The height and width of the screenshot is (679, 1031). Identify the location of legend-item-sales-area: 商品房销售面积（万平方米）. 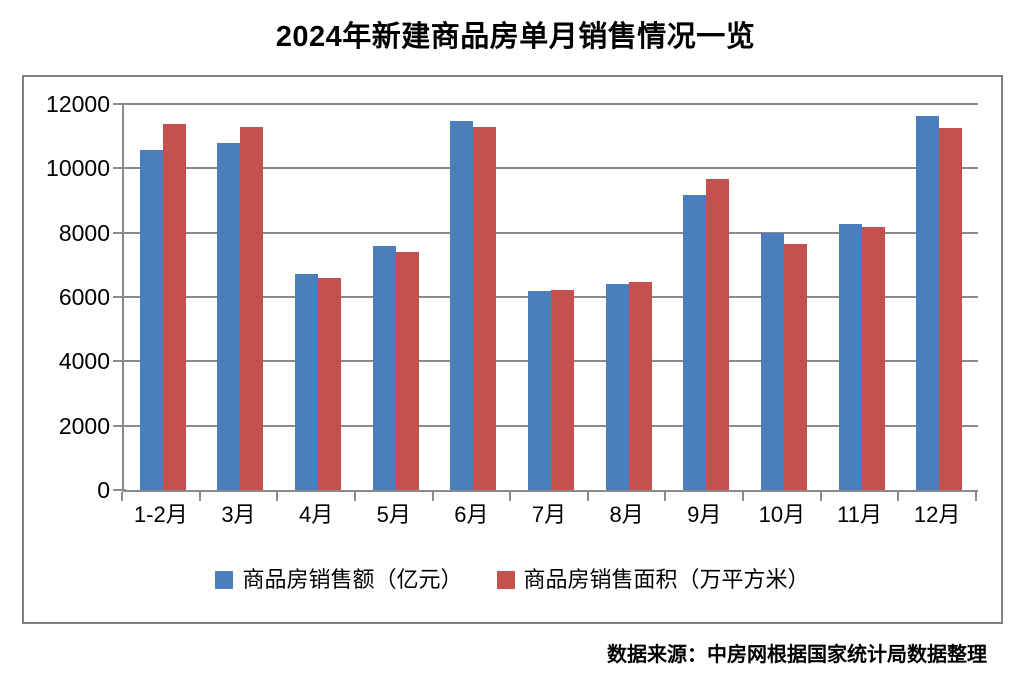
(653, 580).